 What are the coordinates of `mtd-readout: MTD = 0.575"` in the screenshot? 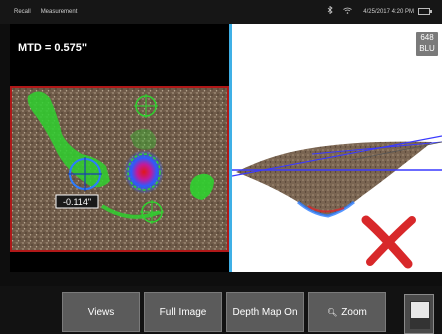 It's located at (53, 48).